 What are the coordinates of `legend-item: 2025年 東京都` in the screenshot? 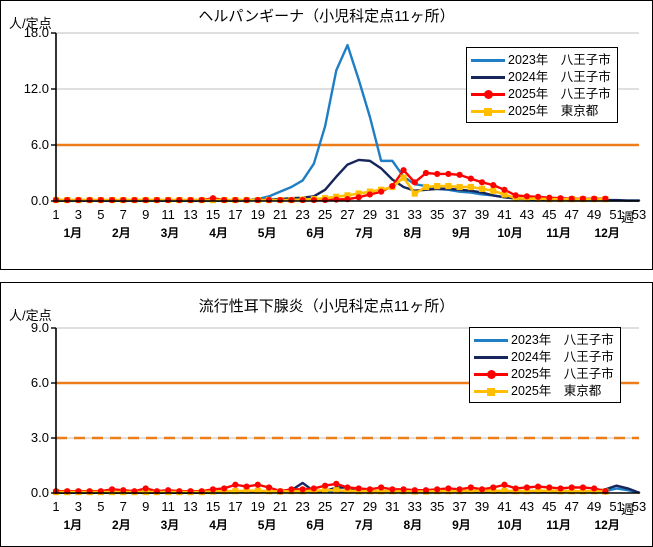 It's located at (544, 390).